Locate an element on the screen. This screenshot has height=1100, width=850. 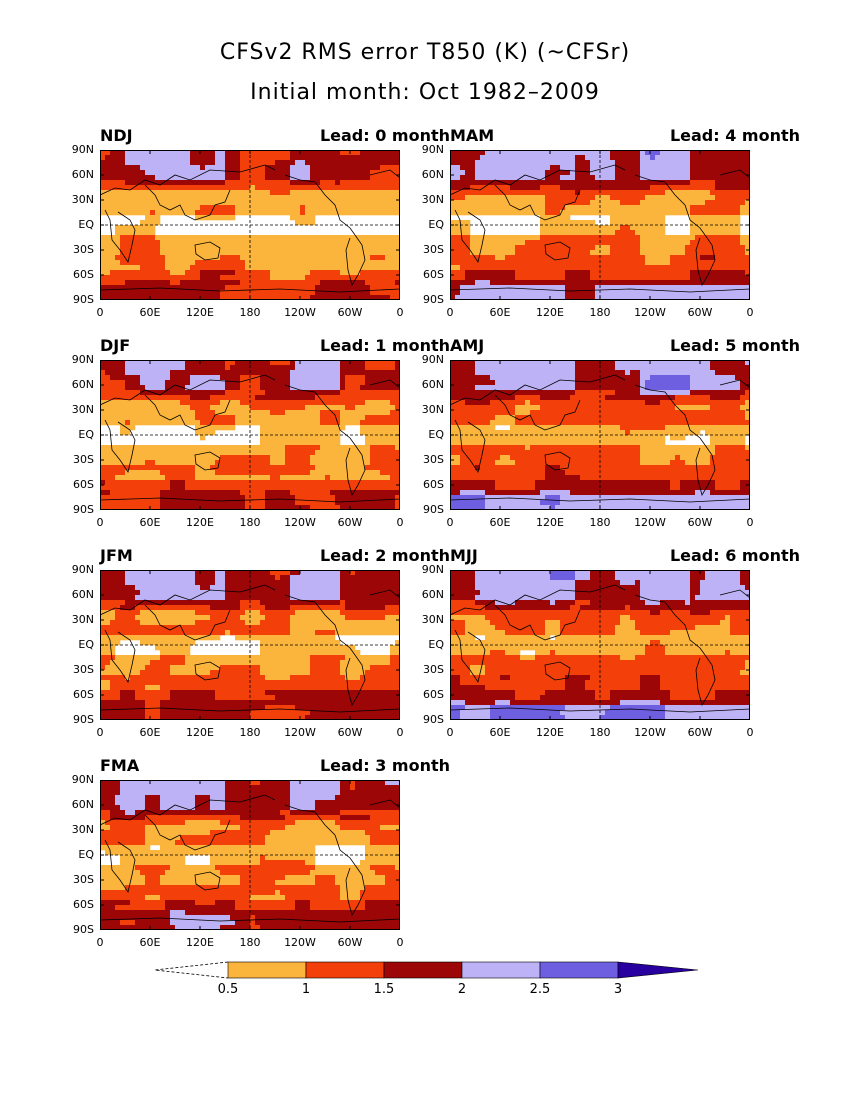
colorbar-label: 2.5 is located at coordinates (540, 989).